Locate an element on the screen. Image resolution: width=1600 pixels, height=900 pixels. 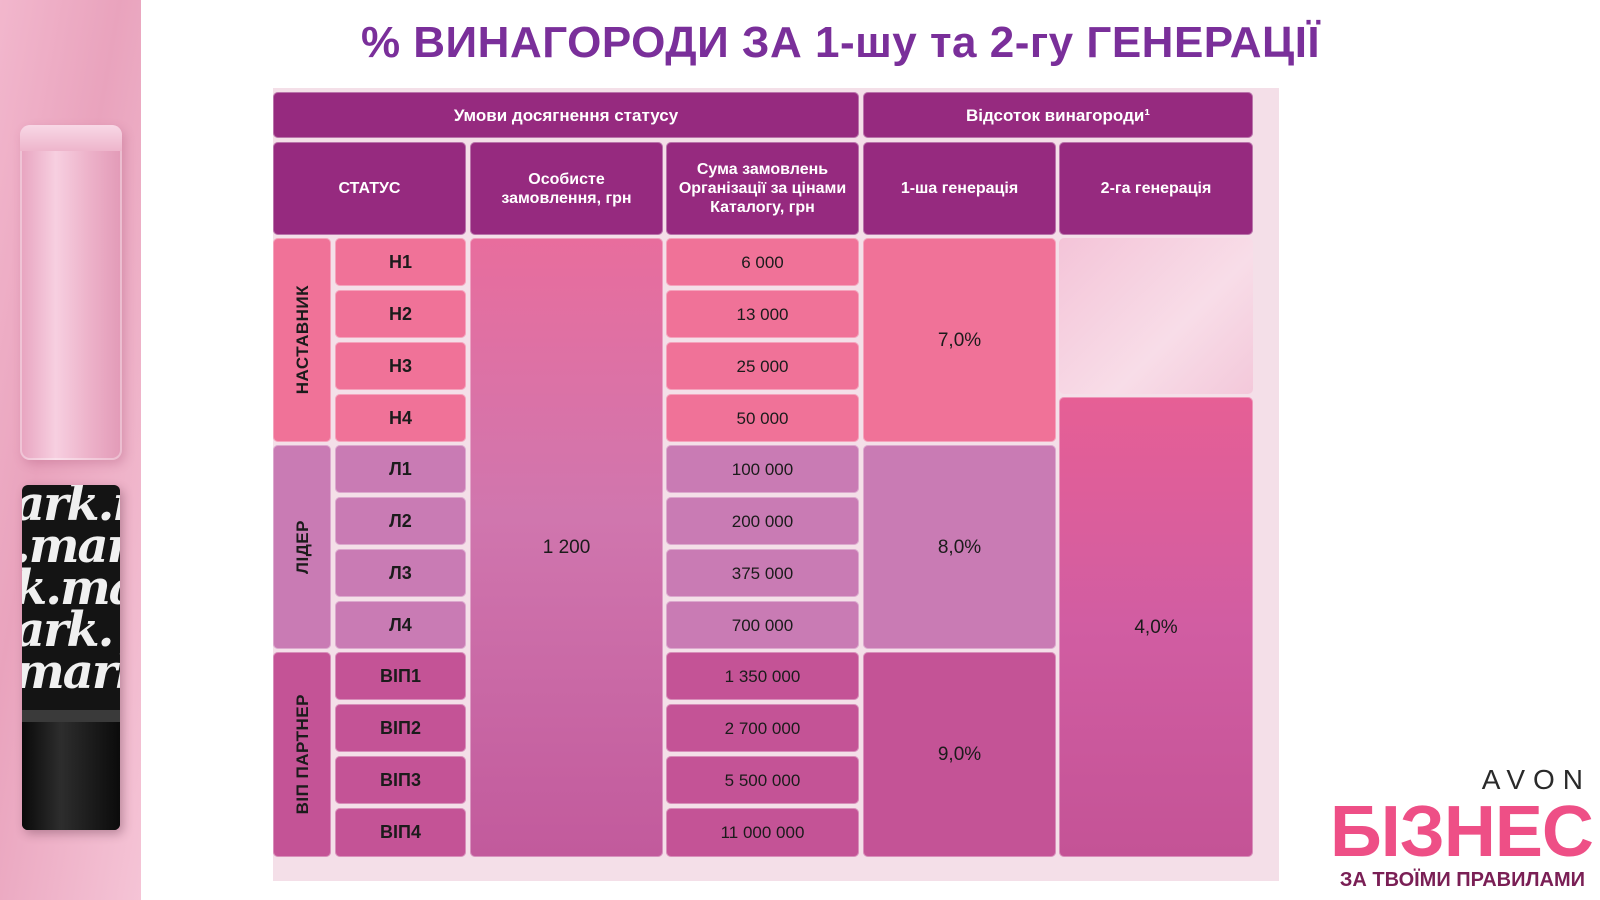
group-name: ЛІДЕР is located at coordinates (302, 547).